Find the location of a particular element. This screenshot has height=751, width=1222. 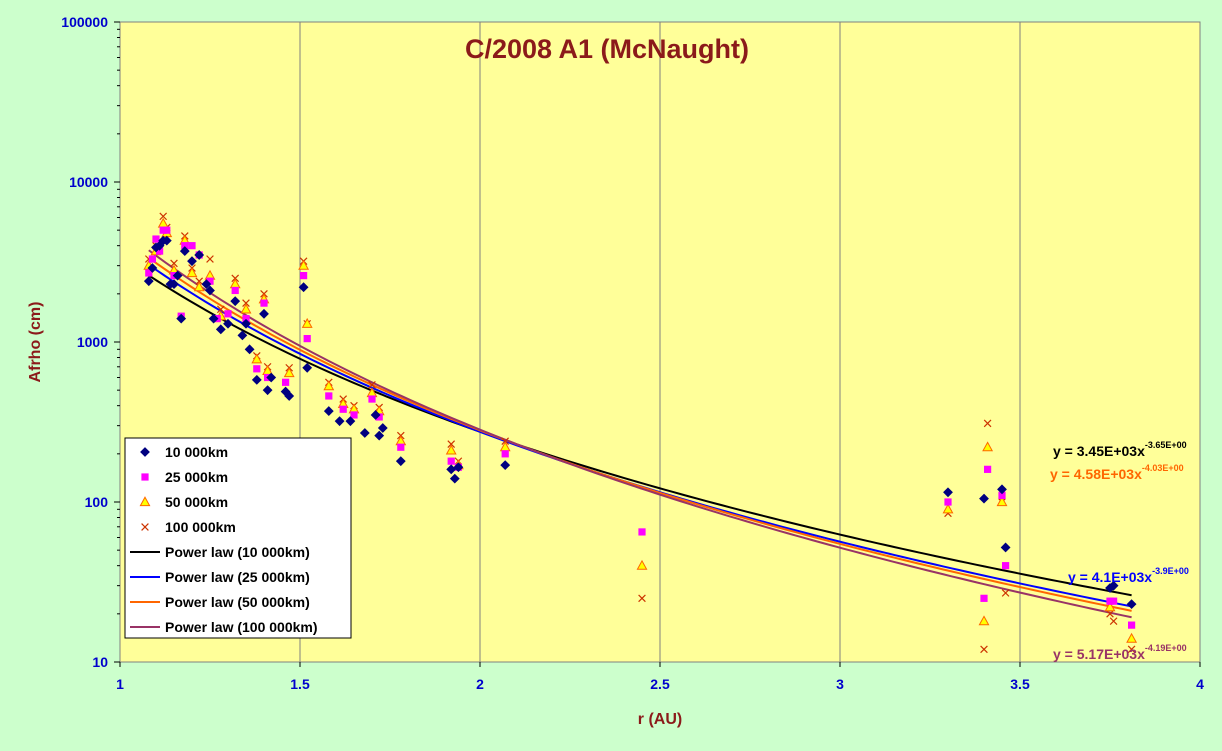

legend-item: 100 000km is located at coordinates (188, 527).